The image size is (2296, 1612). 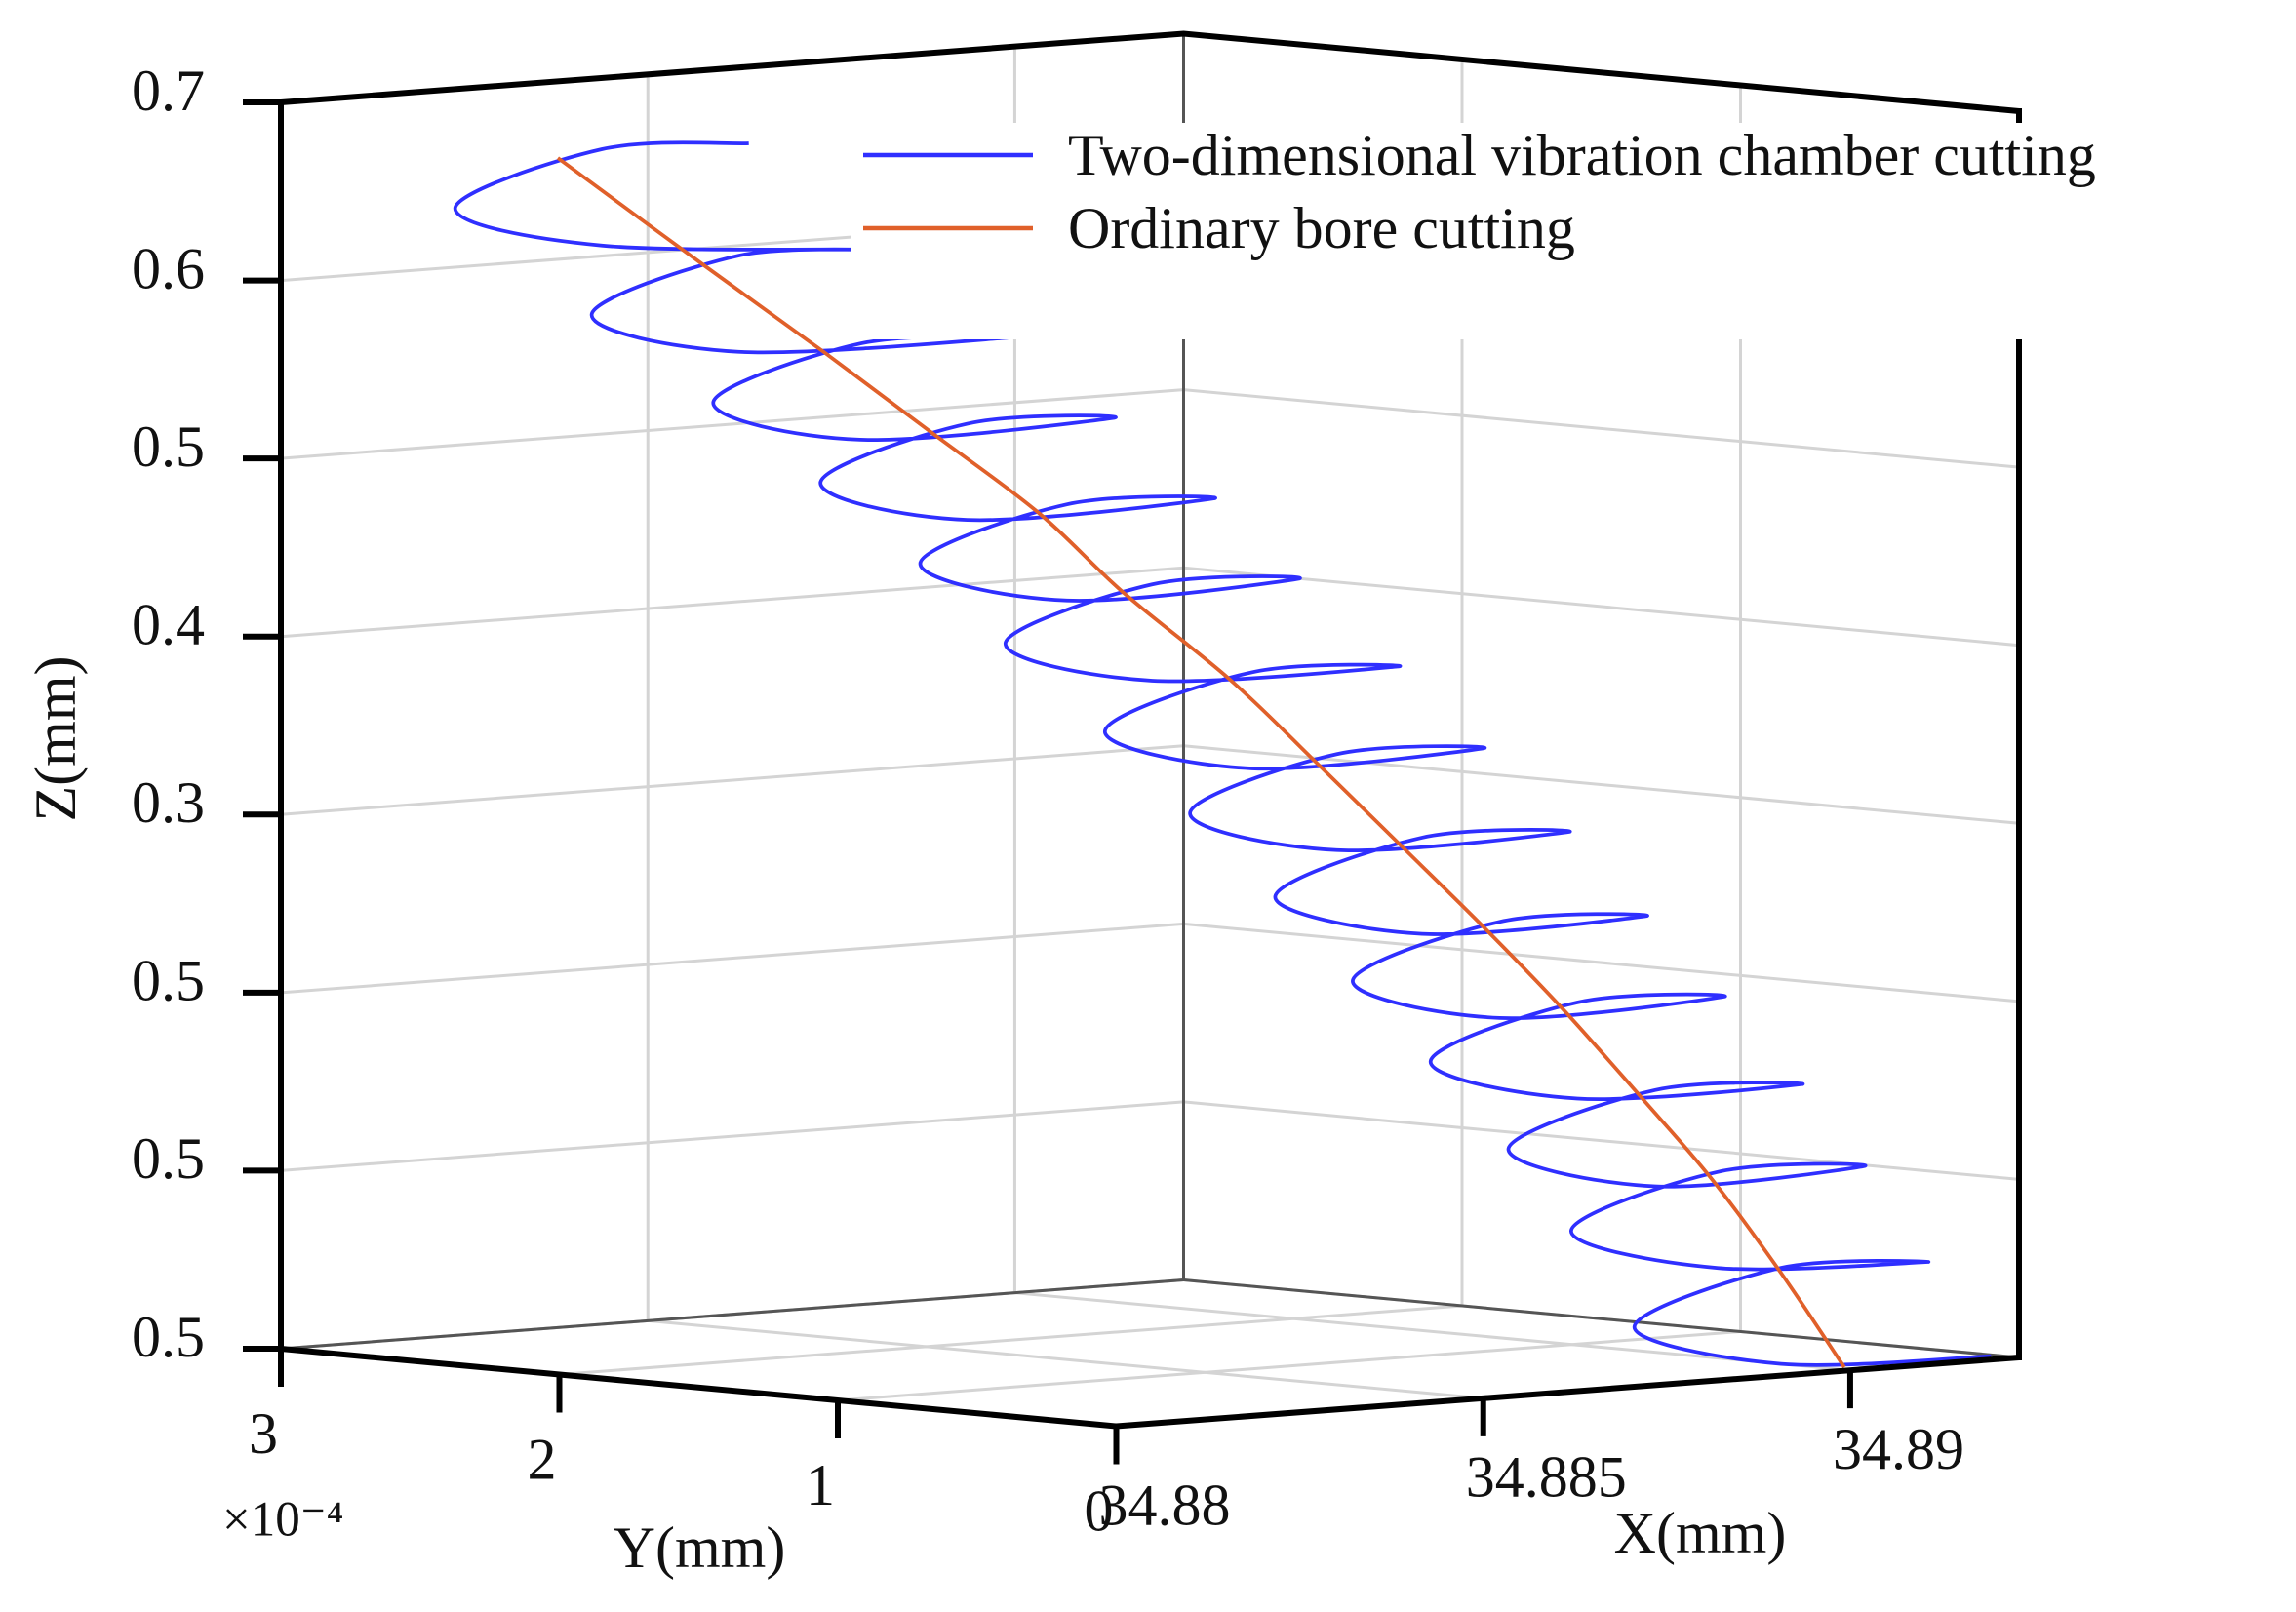 I want to click on y-tick-label: 3, so click(x=263, y=1433).